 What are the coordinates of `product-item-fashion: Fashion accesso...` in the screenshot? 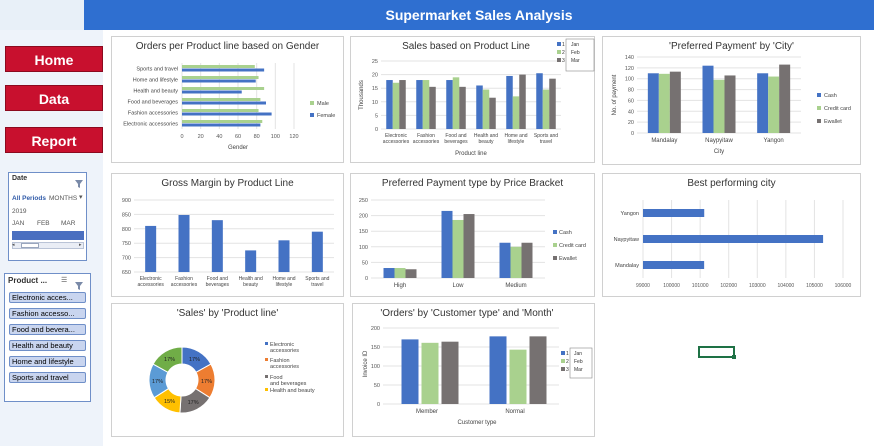 It's located at (47, 313).